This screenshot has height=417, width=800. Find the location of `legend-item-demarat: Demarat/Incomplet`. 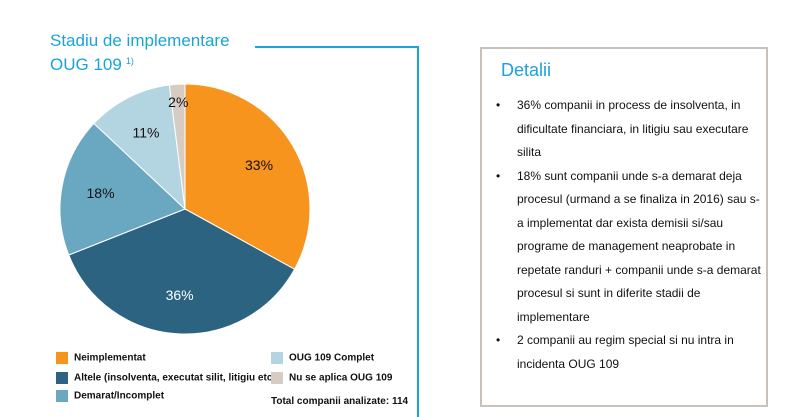

legend-item-demarat: Demarat/Incomplet is located at coordinates (110, 396).